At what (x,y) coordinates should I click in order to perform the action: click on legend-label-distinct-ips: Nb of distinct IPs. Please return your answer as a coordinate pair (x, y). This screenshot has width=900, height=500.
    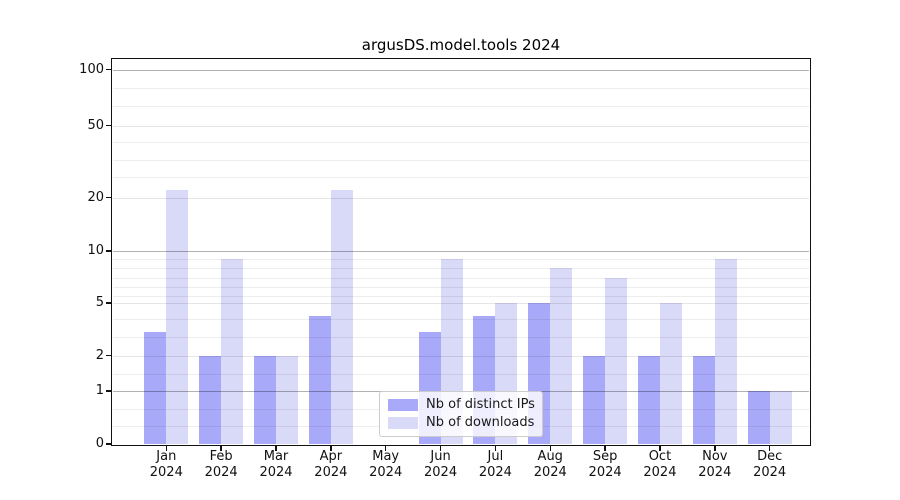
    Looking at the image, I should click on (480, 404).